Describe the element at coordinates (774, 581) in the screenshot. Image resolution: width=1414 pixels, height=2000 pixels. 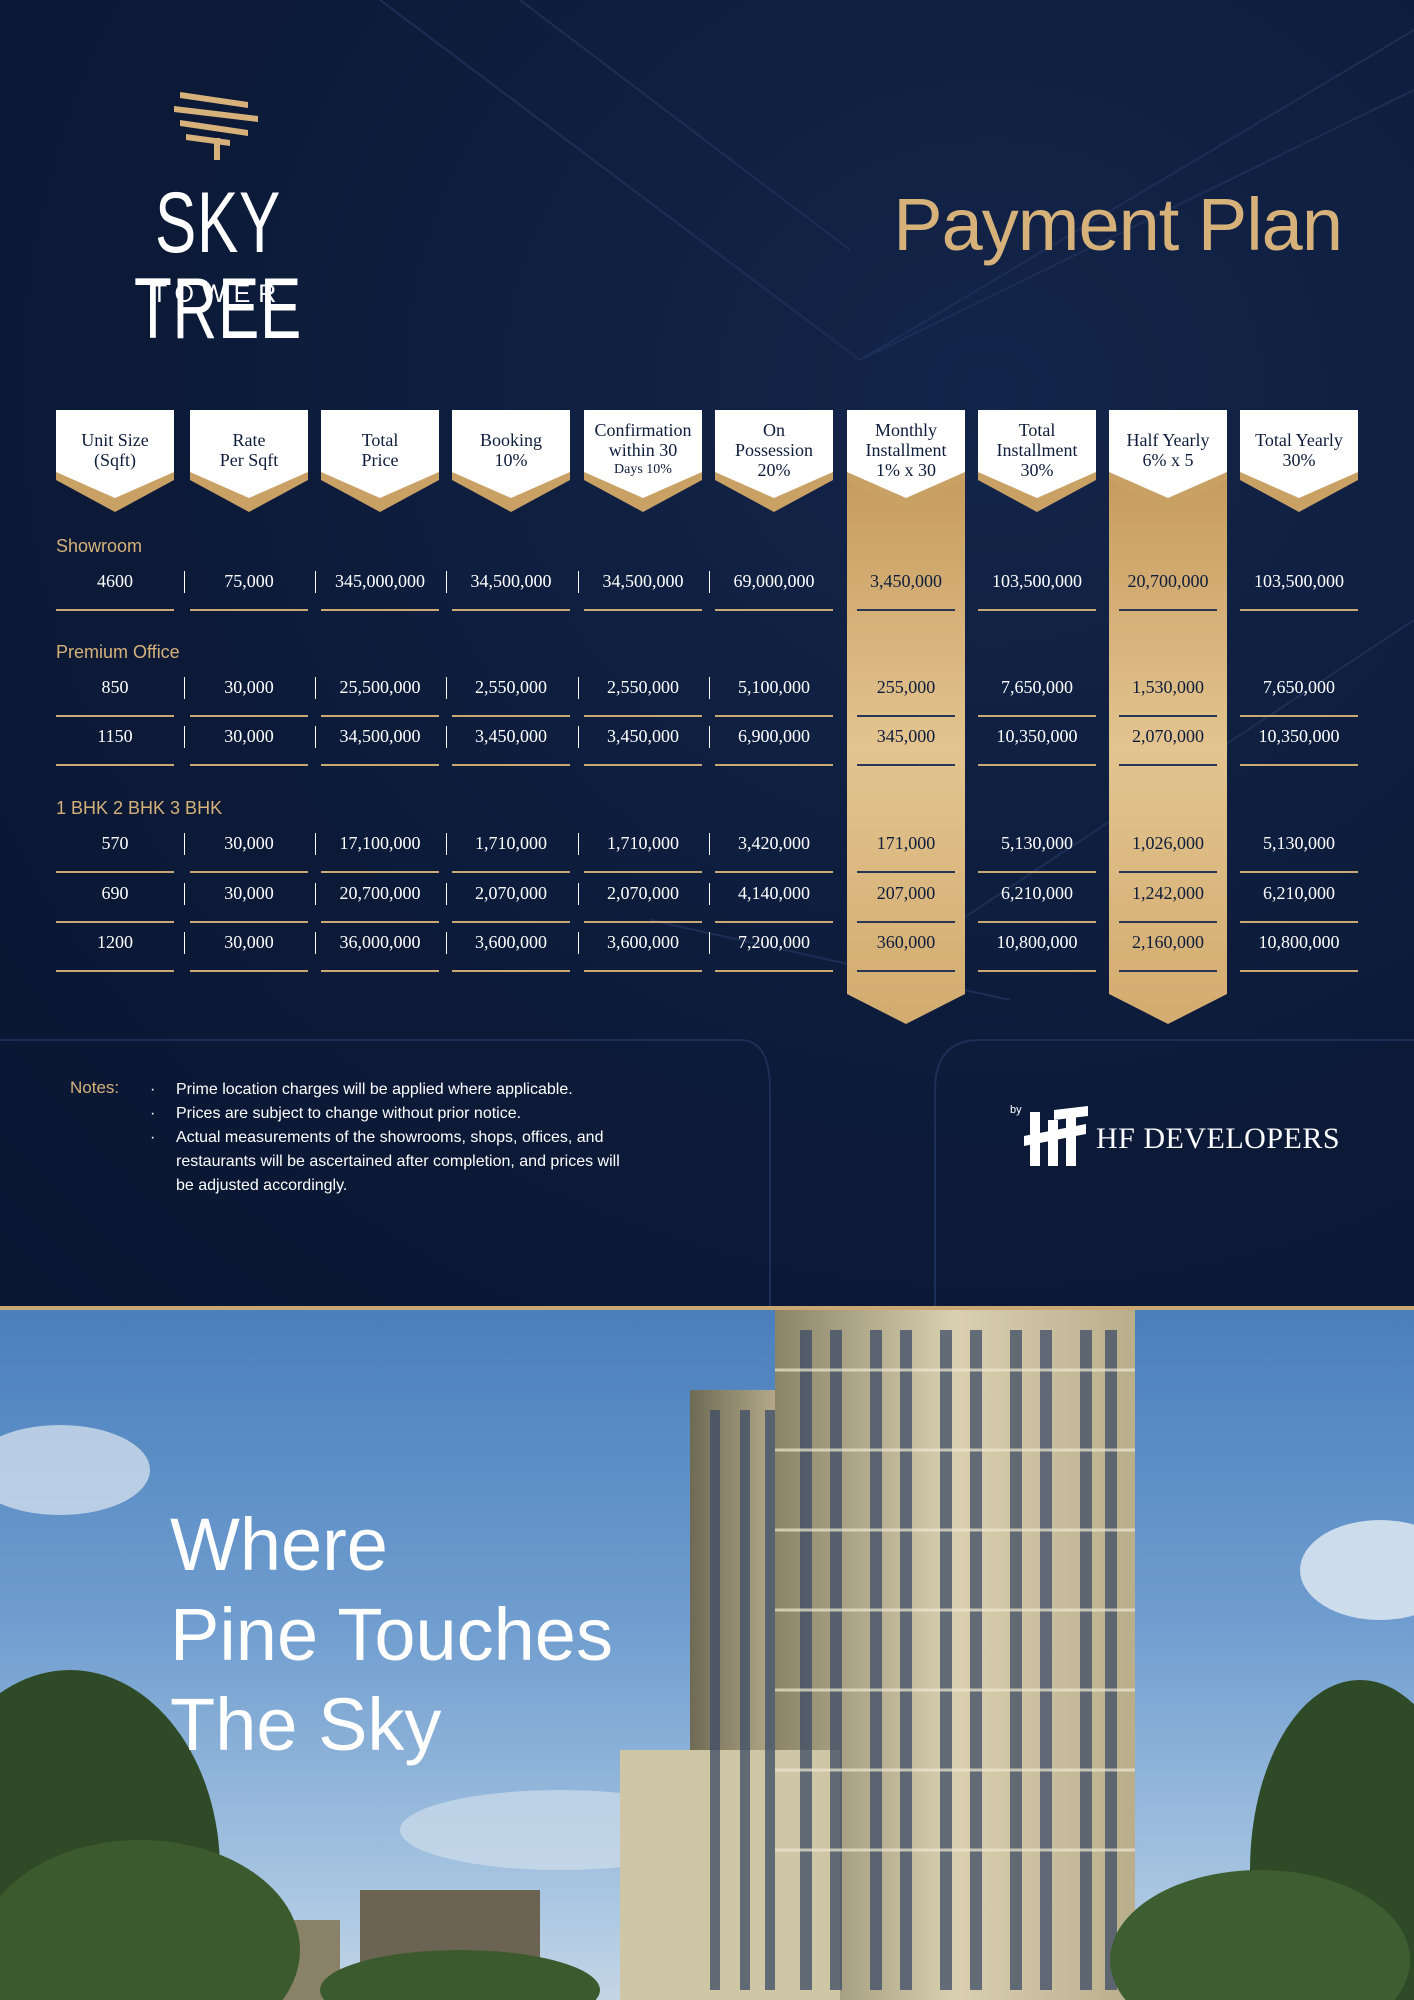
I see `table-cell: 69,000,000` at that location.